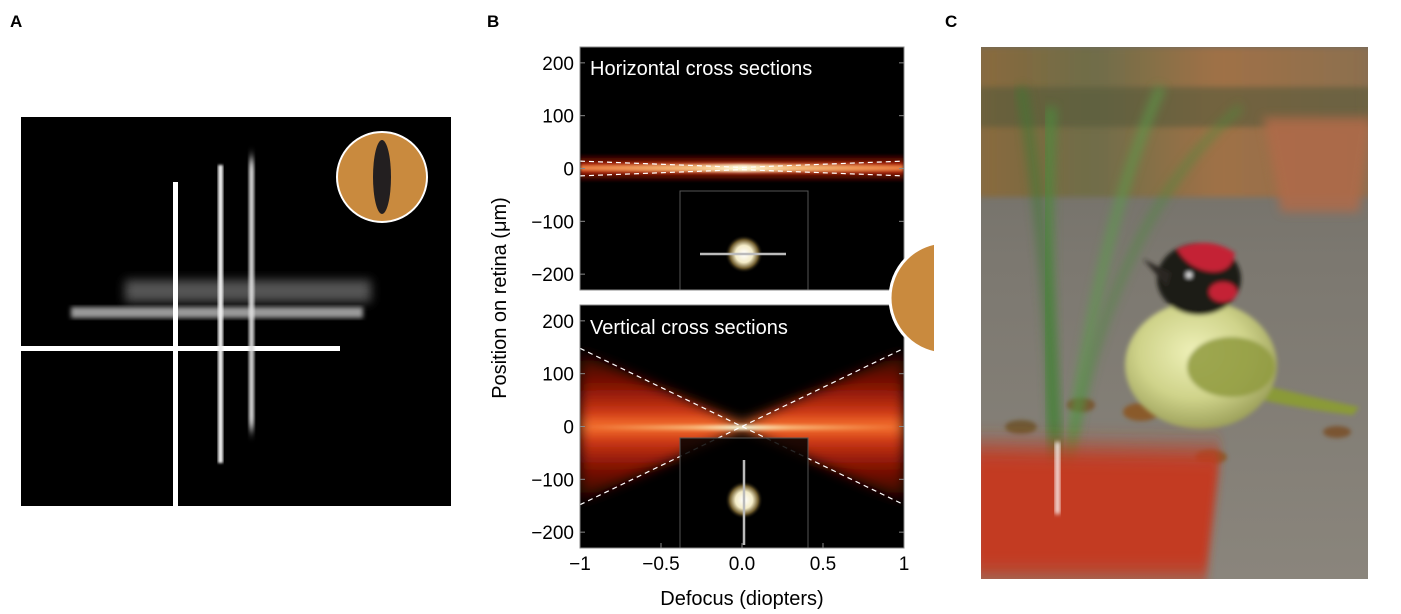 The image size is (1401, 614). Describe the element at coordinates (175, 344) in the screenshot. I see `vertical-bar-near` at that location.